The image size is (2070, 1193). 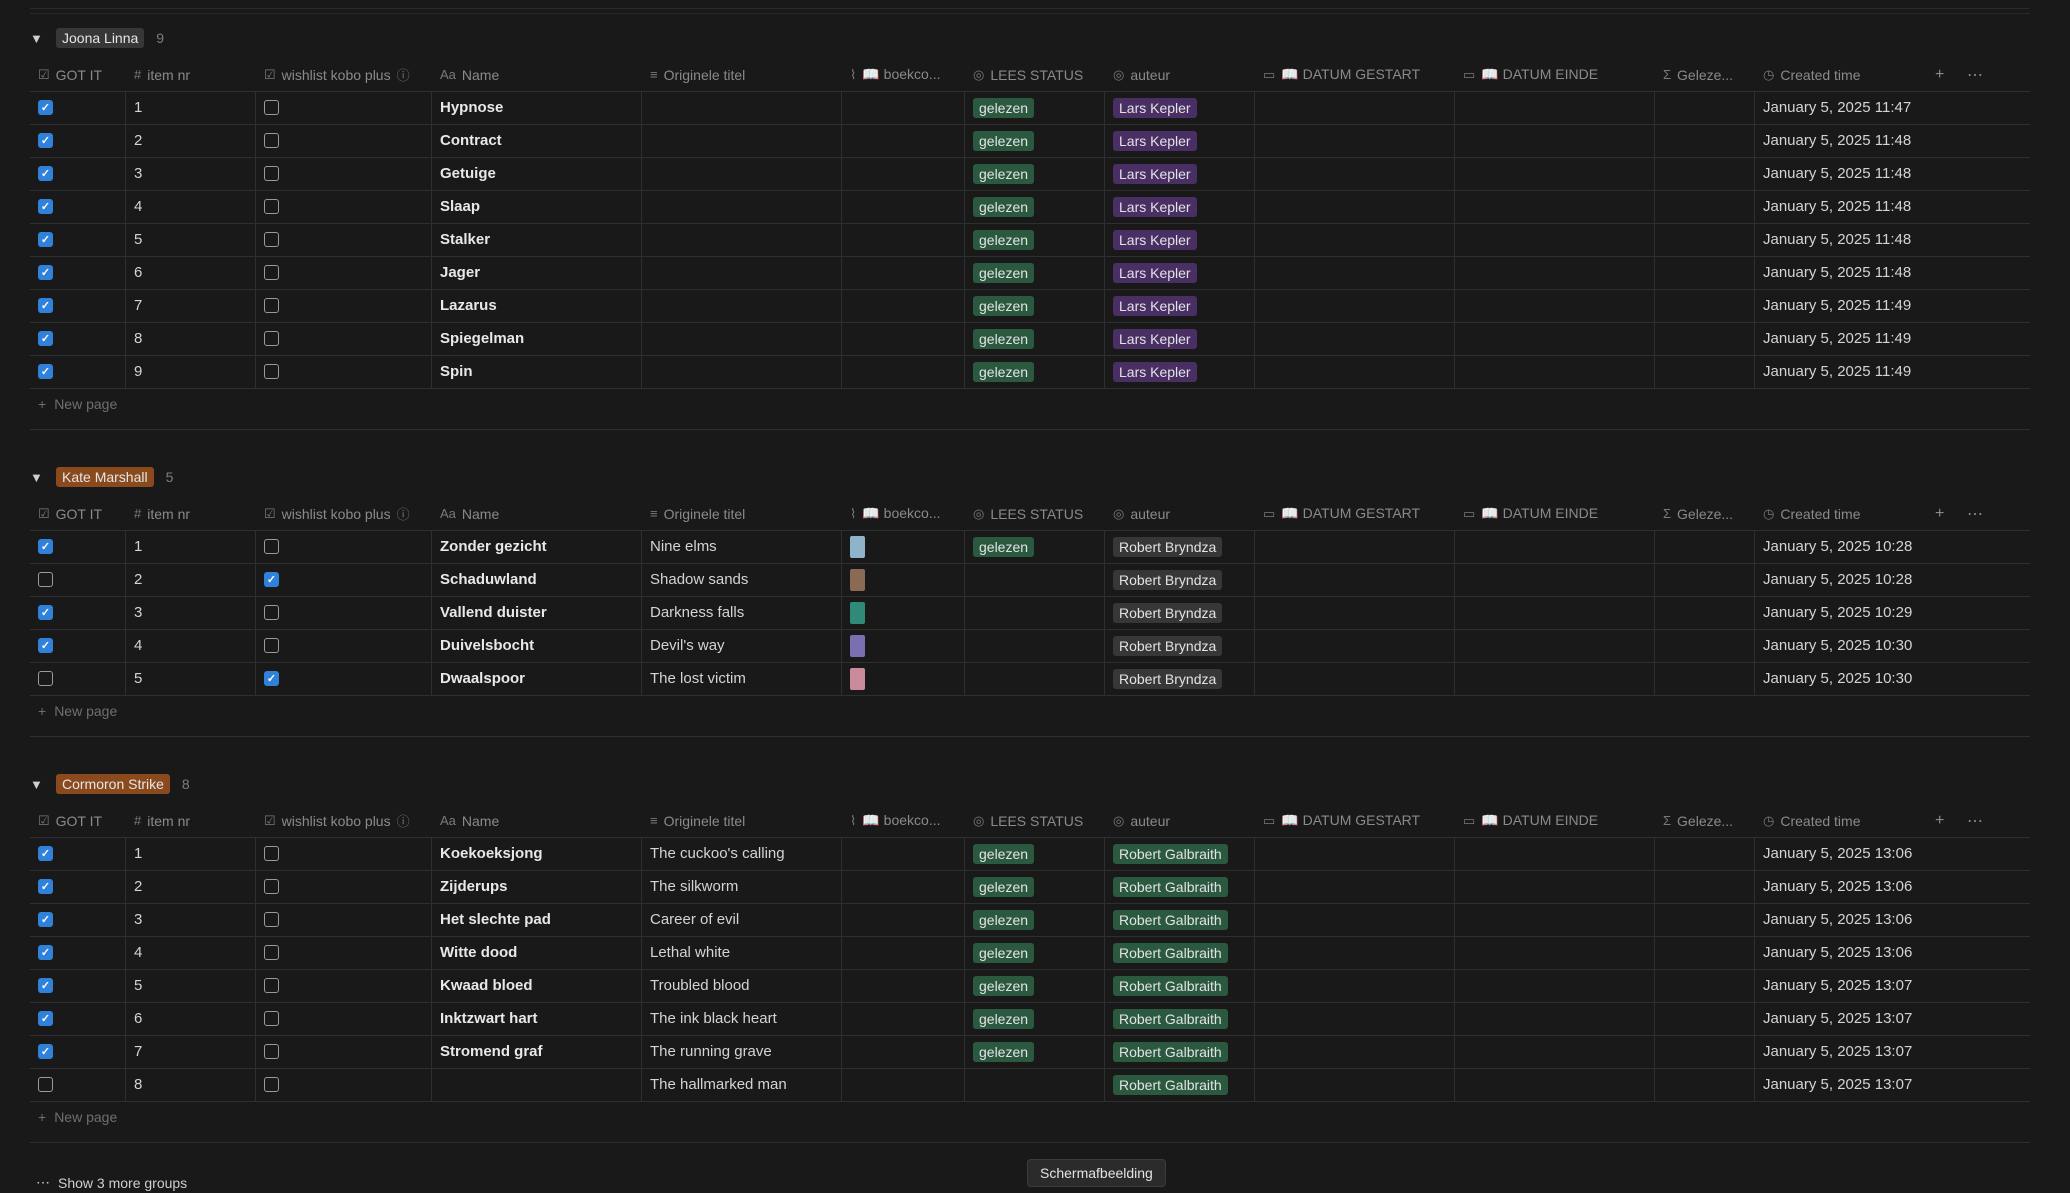 What do you see at coordinates (78, 579) in the screenshot?
I see `cell-got_it` at bounding box center [78, 579].